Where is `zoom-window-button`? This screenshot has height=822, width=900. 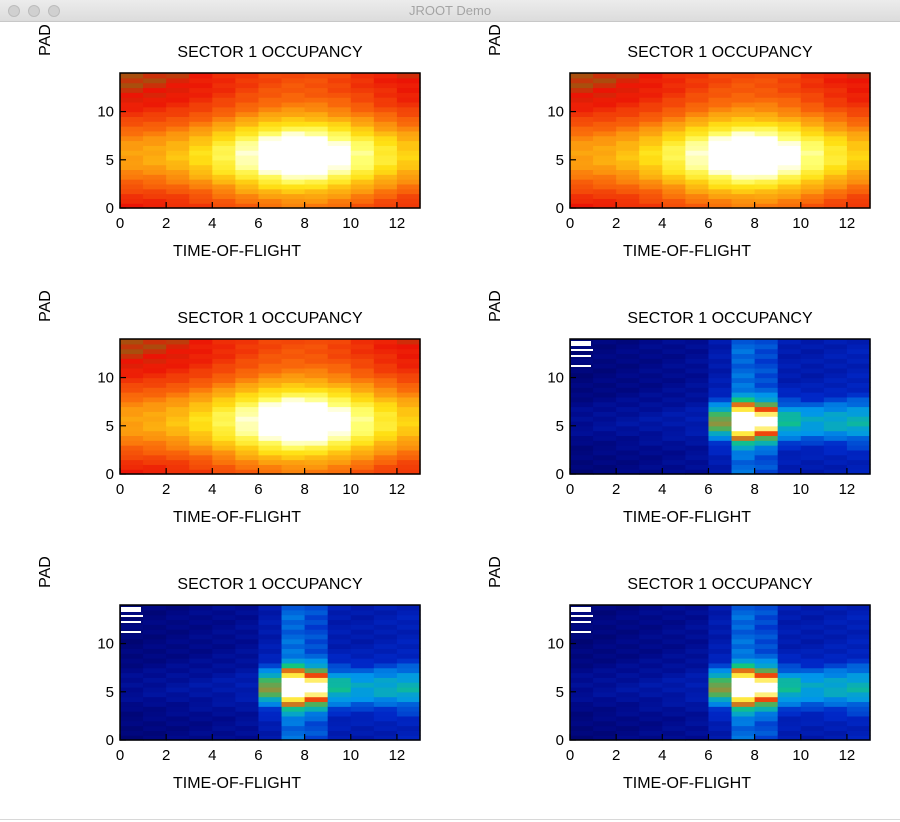 zoom-window-button is located at coordinates (54, 11).